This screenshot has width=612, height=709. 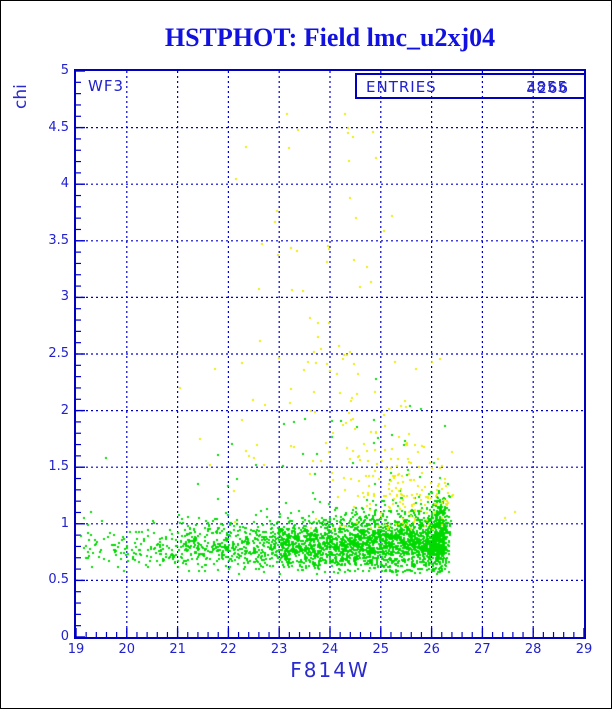 I want to click on y-tick-label: 2.5, so click(x=58, y=353).